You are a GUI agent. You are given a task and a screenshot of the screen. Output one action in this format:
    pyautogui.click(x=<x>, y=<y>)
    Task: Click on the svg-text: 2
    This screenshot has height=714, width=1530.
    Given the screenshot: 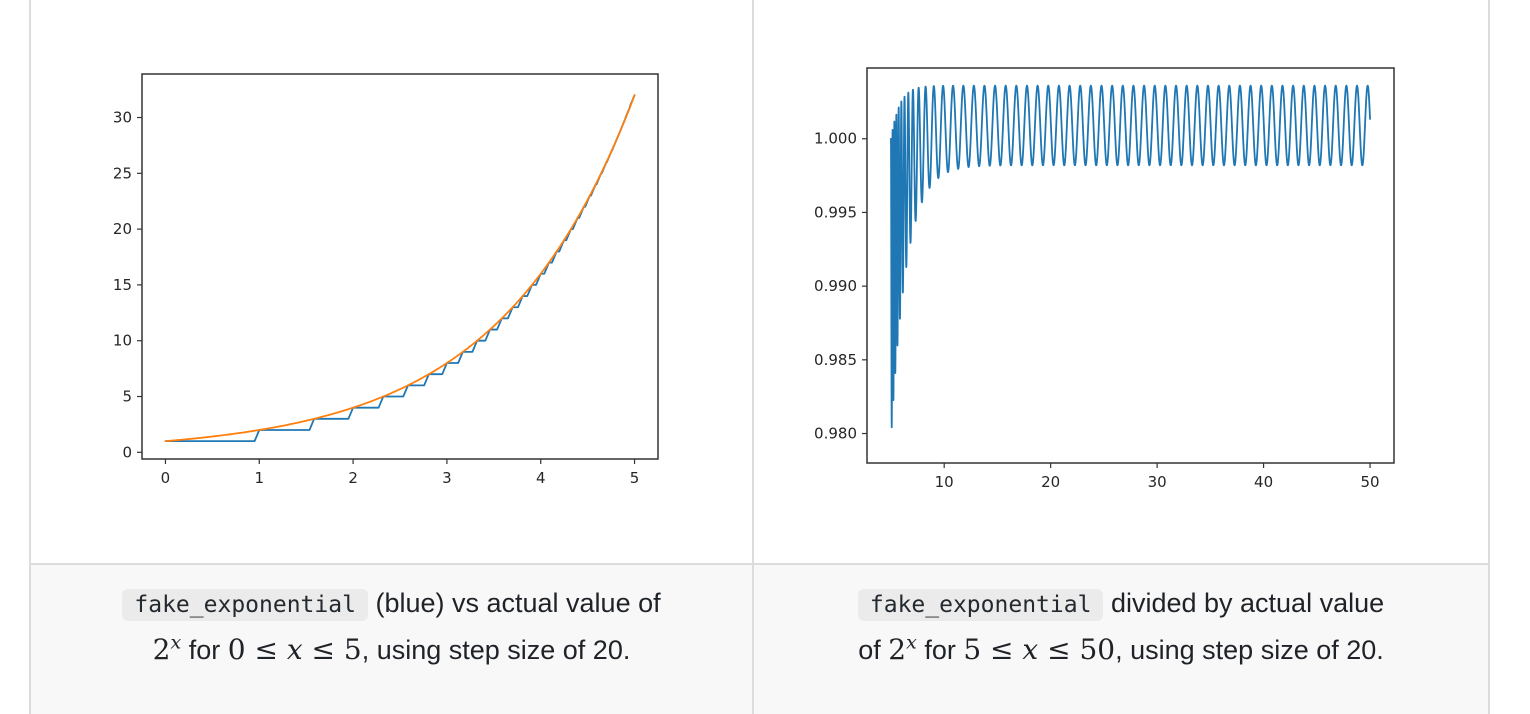 What is the action you would take?
    pyautogui.click(x=353, y=478)
    